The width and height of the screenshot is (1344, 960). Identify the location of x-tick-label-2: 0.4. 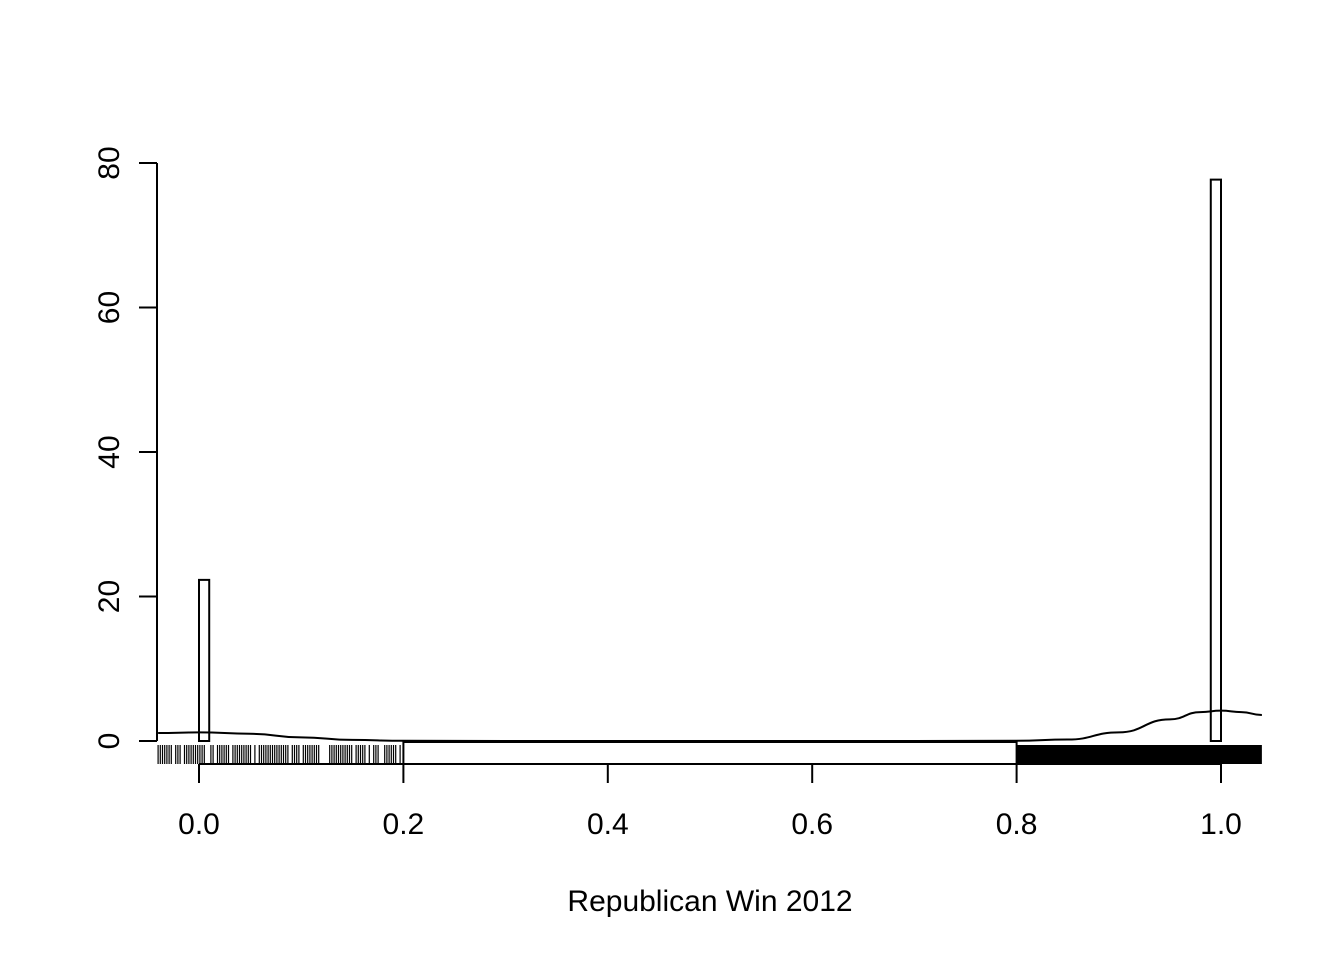
(608, 824).